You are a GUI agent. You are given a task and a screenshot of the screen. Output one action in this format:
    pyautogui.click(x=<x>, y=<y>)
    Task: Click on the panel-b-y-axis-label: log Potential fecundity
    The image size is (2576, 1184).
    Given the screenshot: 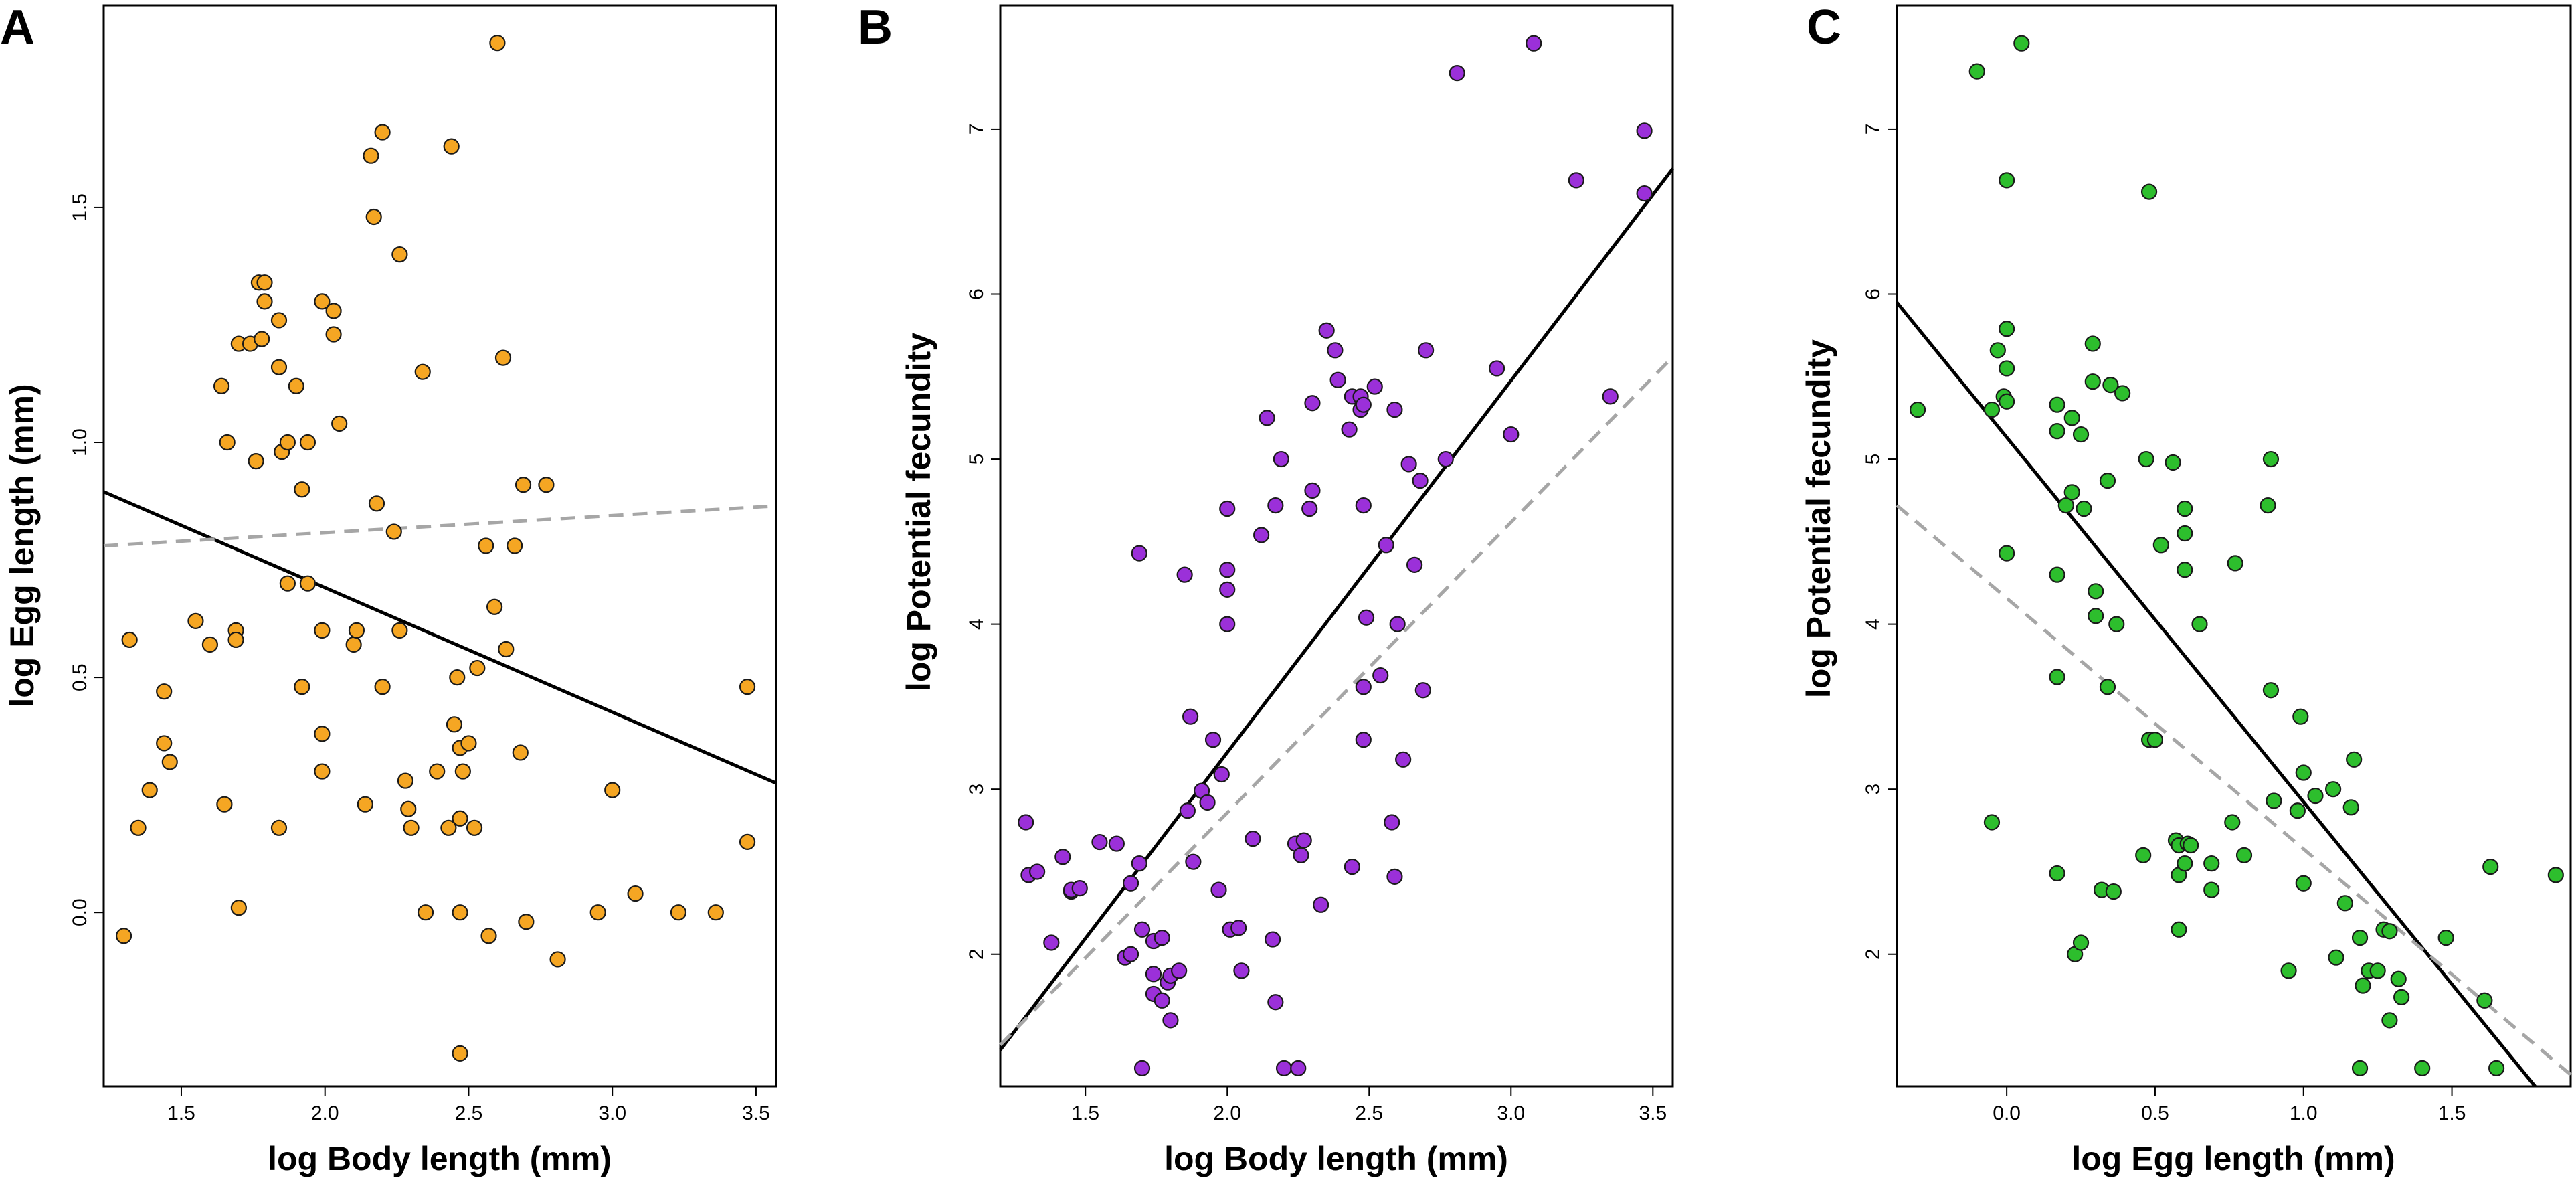 What is the action you would take?
    pyautogui.click(x=919, y=512)
    